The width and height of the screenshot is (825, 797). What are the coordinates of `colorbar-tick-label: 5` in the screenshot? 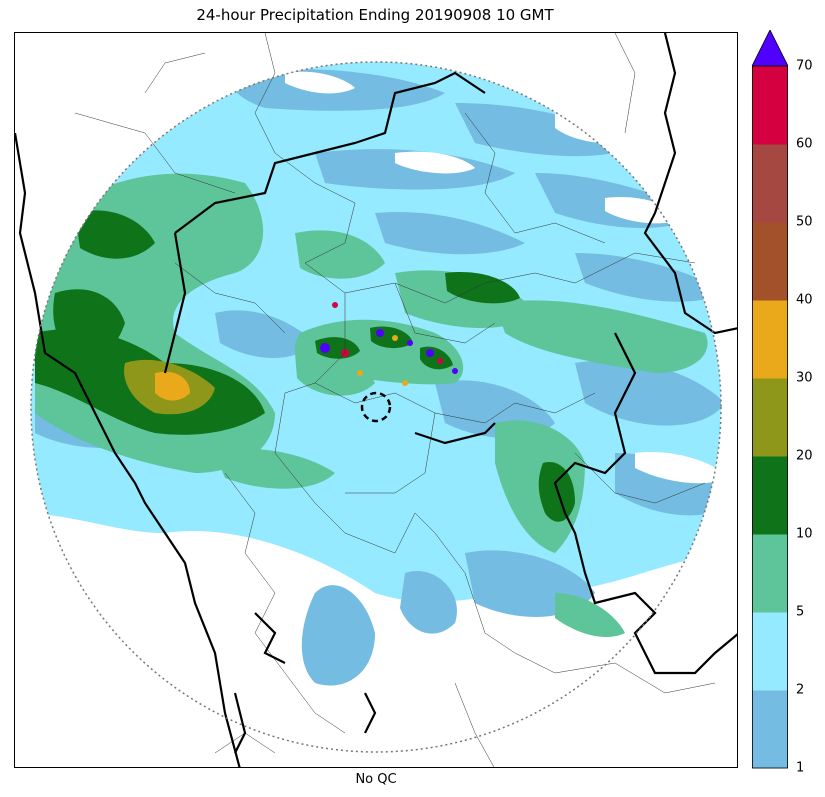 It's located at (800, 612).